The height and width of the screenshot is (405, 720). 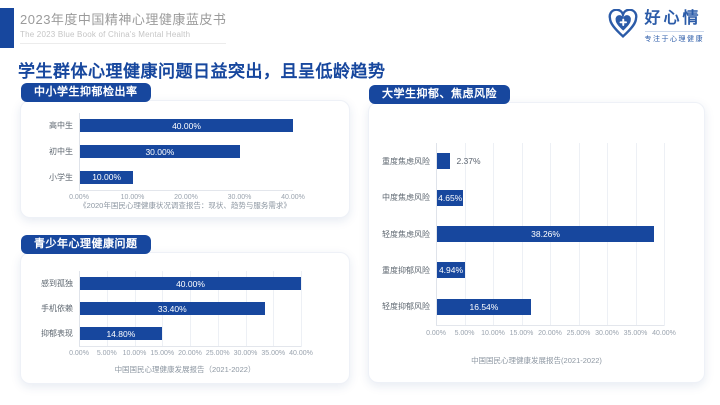 I want to click on bar-row: 轻度焦虑风险 38.26%, so click(x=523, y=234).